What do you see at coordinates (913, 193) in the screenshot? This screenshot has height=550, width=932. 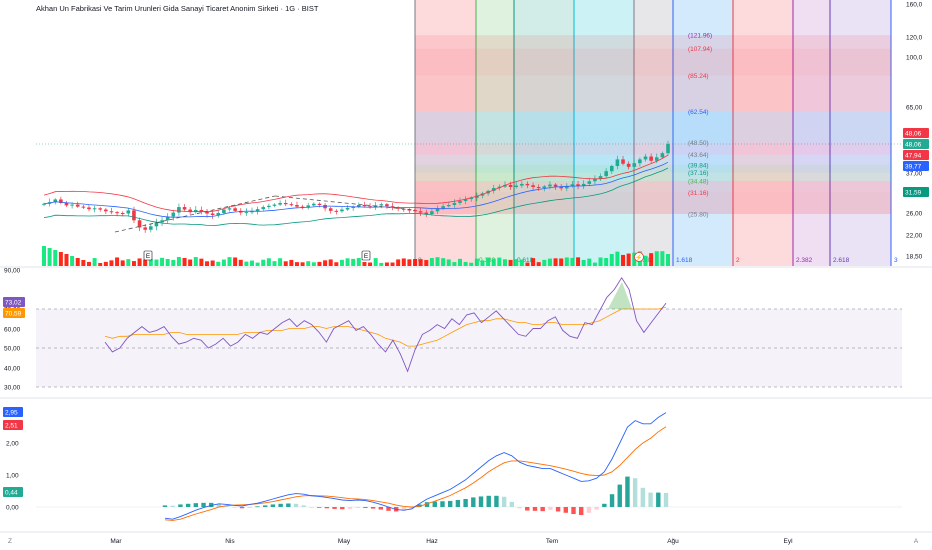 I see `price-tag-label: 31,59` at bounding box center [913, 193].